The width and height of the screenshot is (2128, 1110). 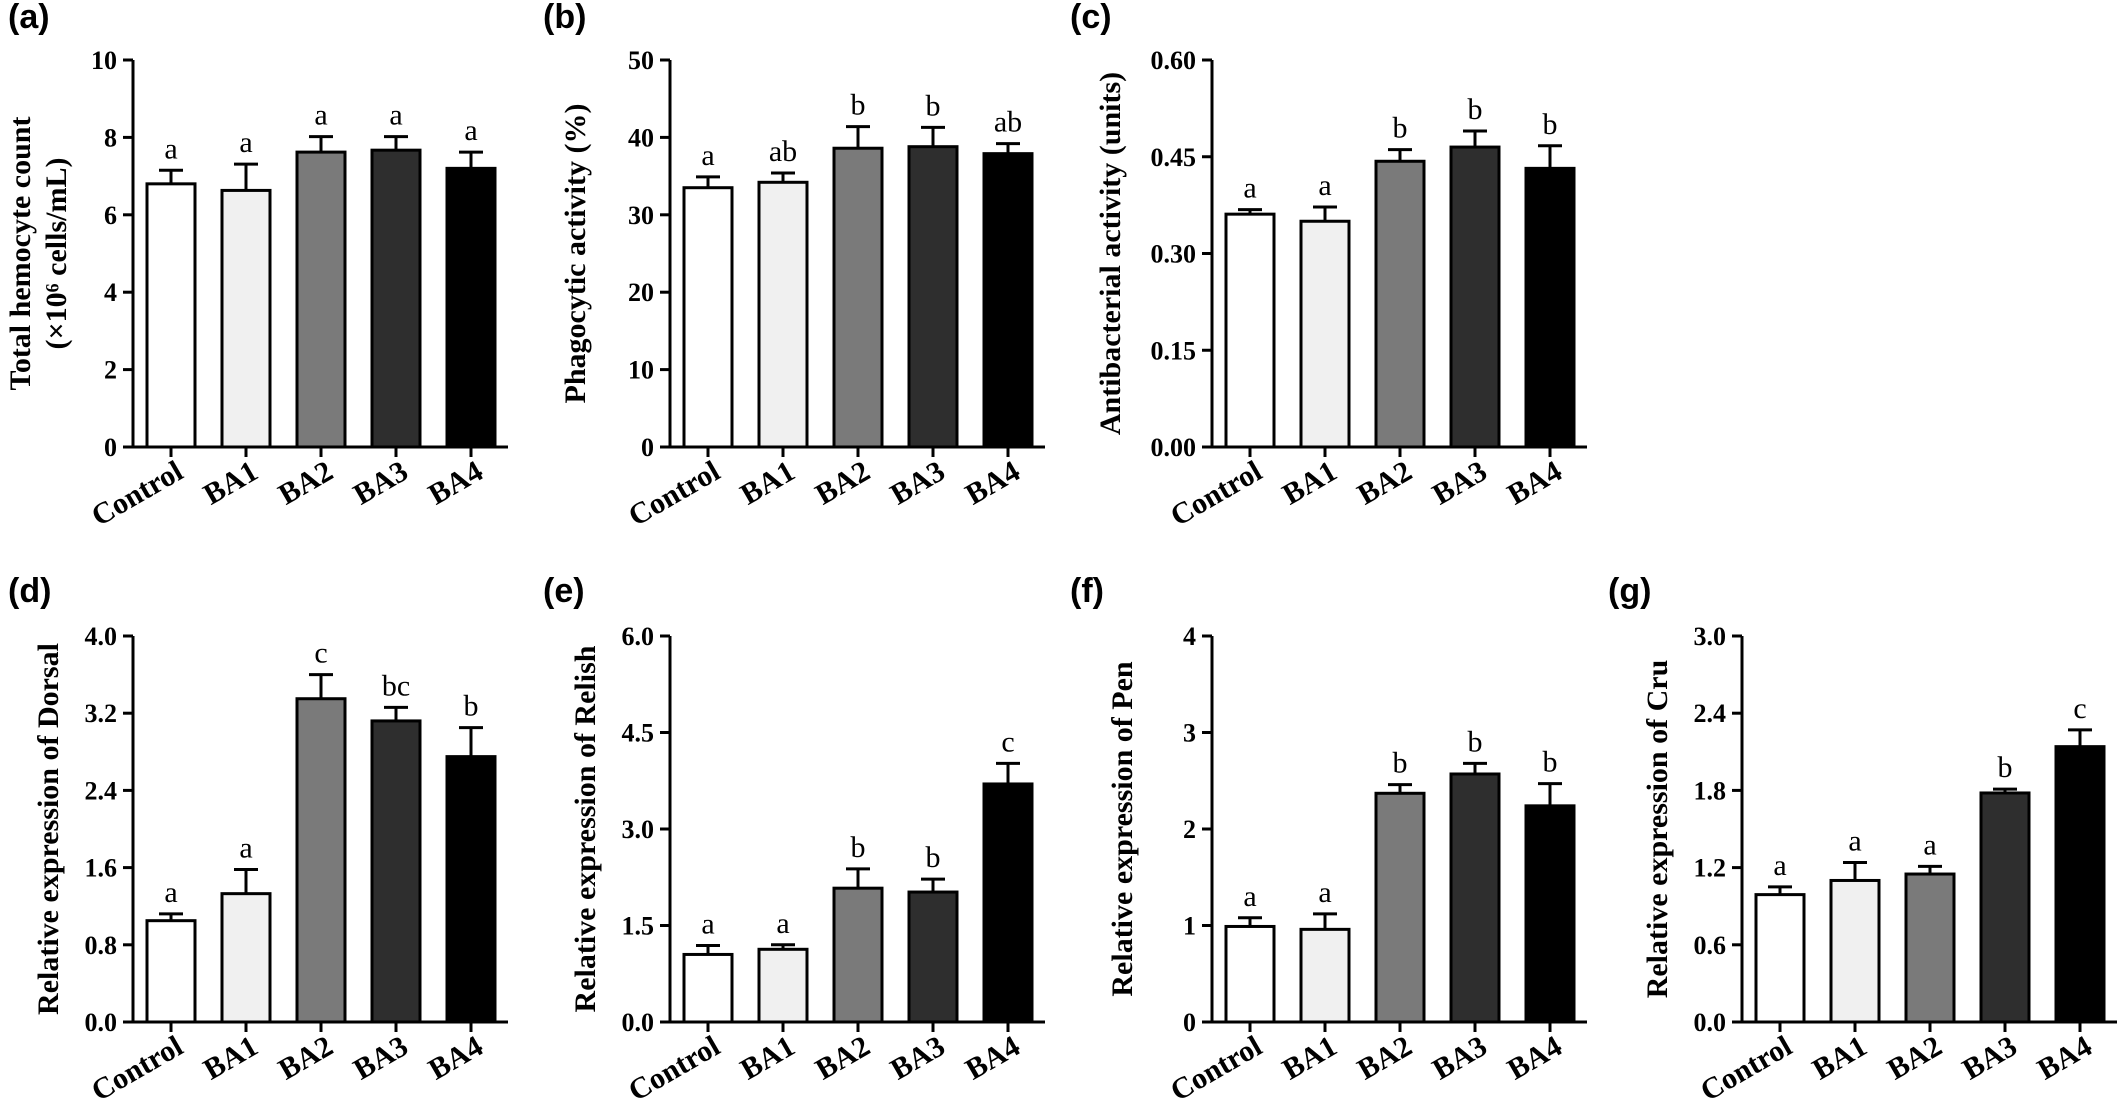 I want to click on y-tick-label: 0.6, so click(x=1710, y=945).